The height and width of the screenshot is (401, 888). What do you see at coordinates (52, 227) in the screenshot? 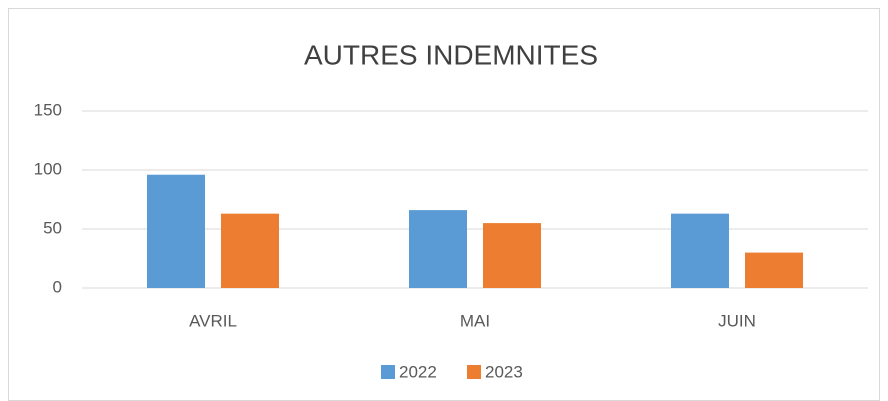
I see `y-tick-label: 50` at bounding box center [52, 227].